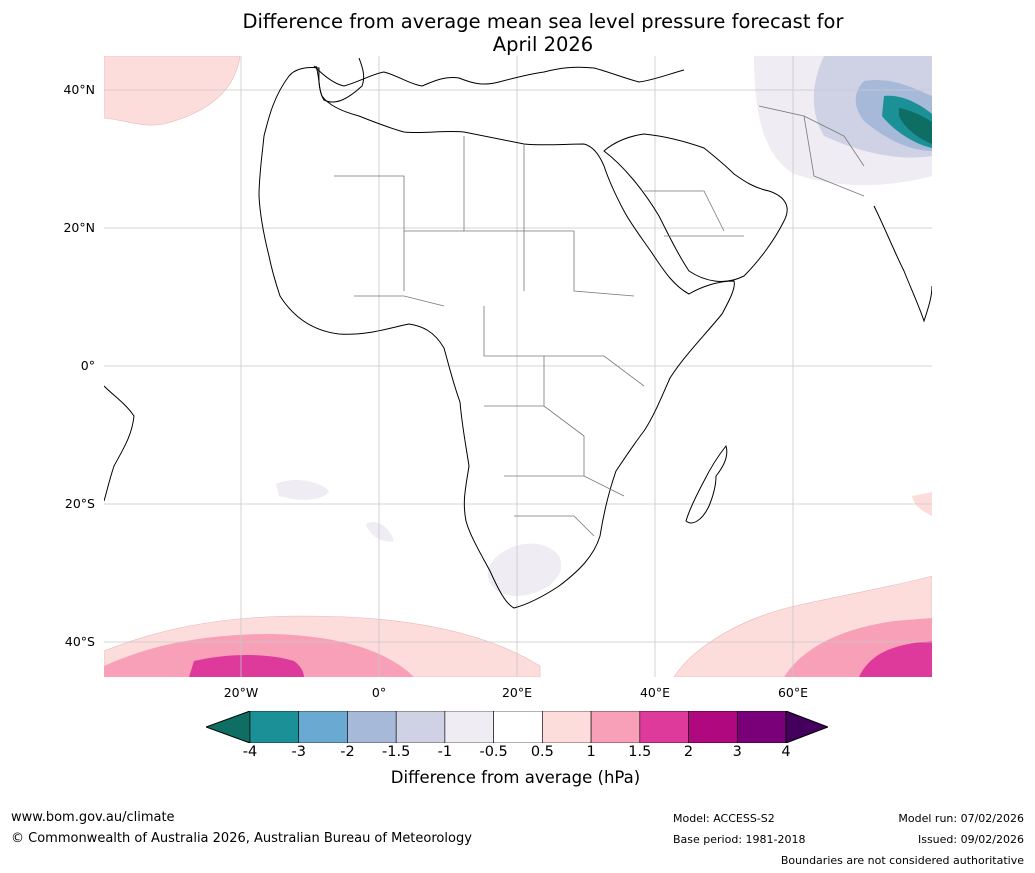 The width and height of the screenshot is (1035, 873). Describe the element at coordinates (241, 692) in the screenshot. I see `lon-label-20w: 20°W` at that location.